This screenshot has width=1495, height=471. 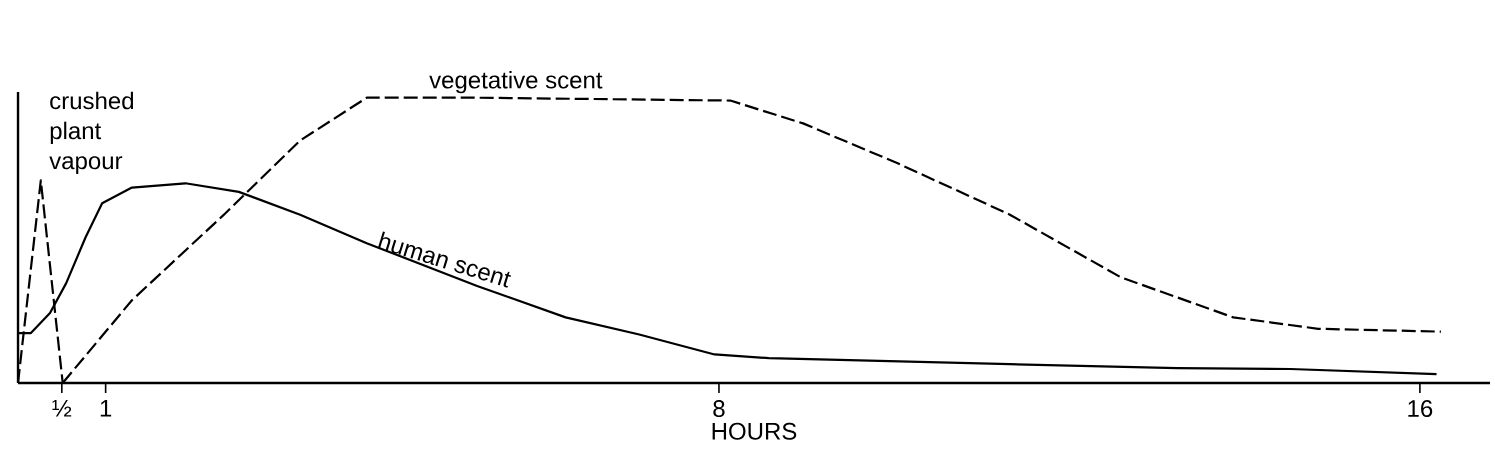 I want to click on series-label: crushed plant vapour, so click(x=91, y=133).